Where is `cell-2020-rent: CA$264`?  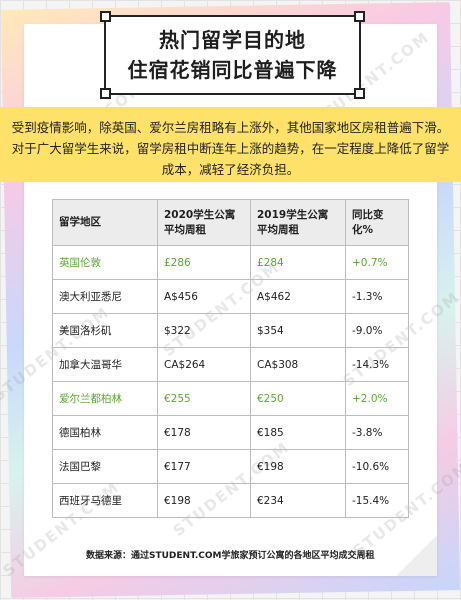 cell-2020-rent: CA$264 is located at coordinates (204, 364).